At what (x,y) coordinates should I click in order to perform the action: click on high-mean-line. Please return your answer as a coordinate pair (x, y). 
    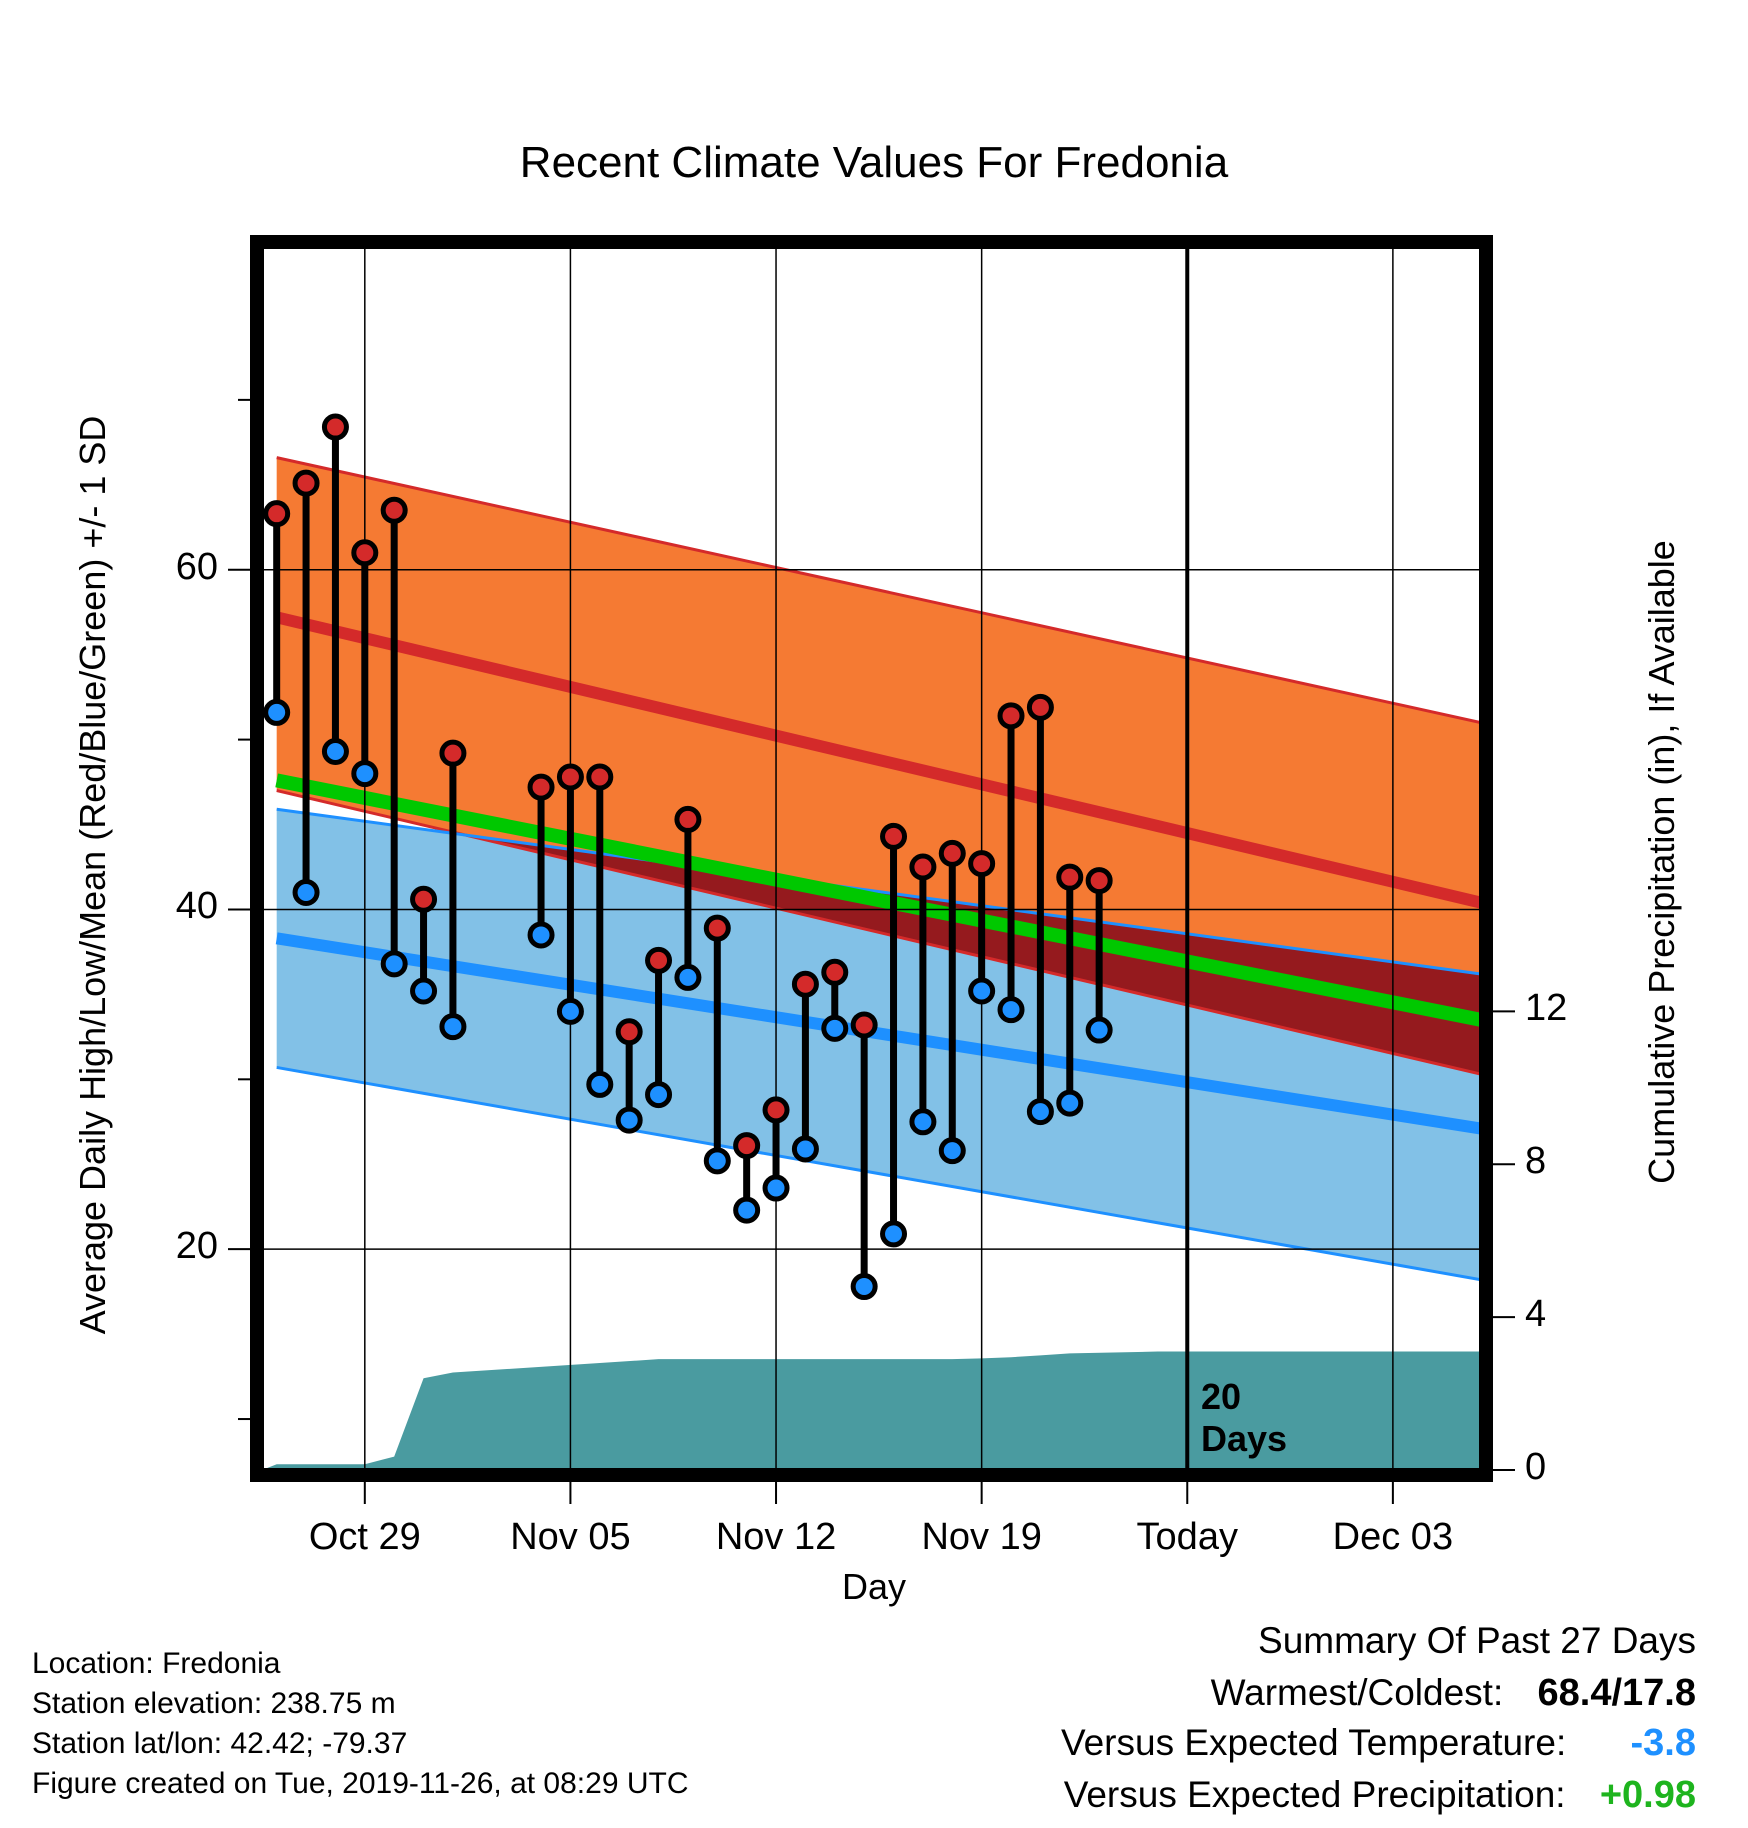
    Looking at the image, I should click on (878, 760).